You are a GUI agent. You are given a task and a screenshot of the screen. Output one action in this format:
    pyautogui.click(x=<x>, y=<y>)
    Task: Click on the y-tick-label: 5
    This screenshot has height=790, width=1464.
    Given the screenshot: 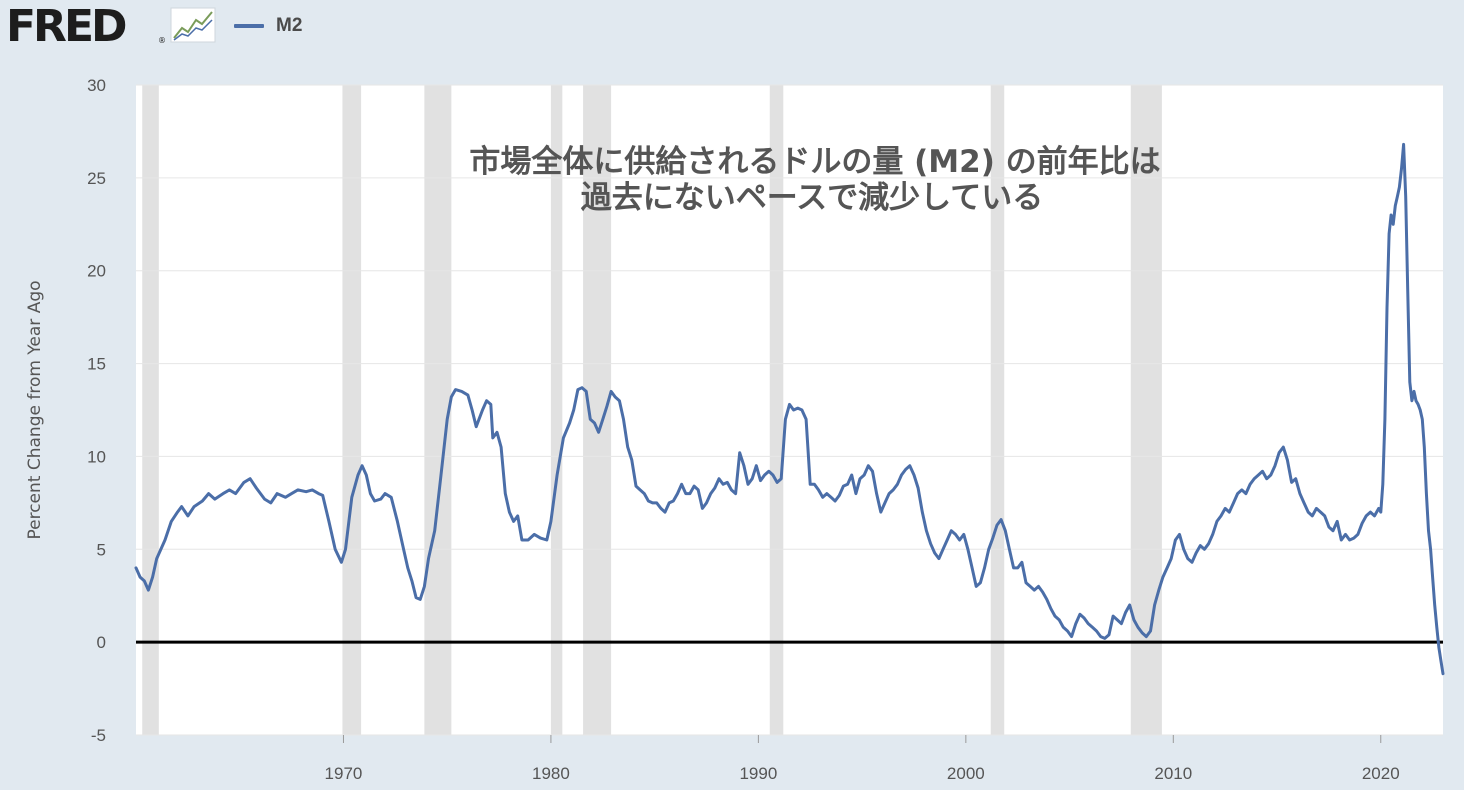 What is the action you would take?
    pyautogui.click(x=101, y=549)
    